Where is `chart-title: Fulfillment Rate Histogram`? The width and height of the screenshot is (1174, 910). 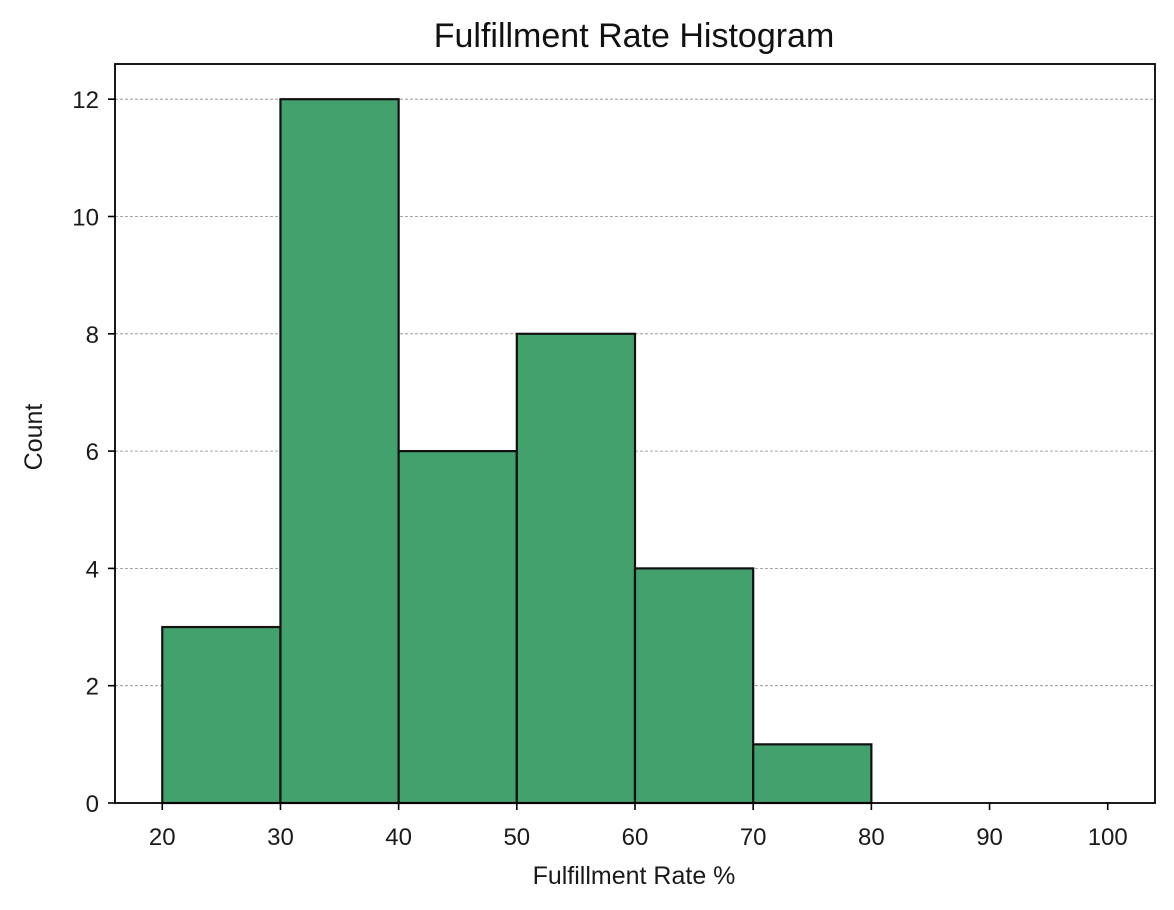
chart-title: Fulfillment Rate Histogram is located at coordinates (634, 36).